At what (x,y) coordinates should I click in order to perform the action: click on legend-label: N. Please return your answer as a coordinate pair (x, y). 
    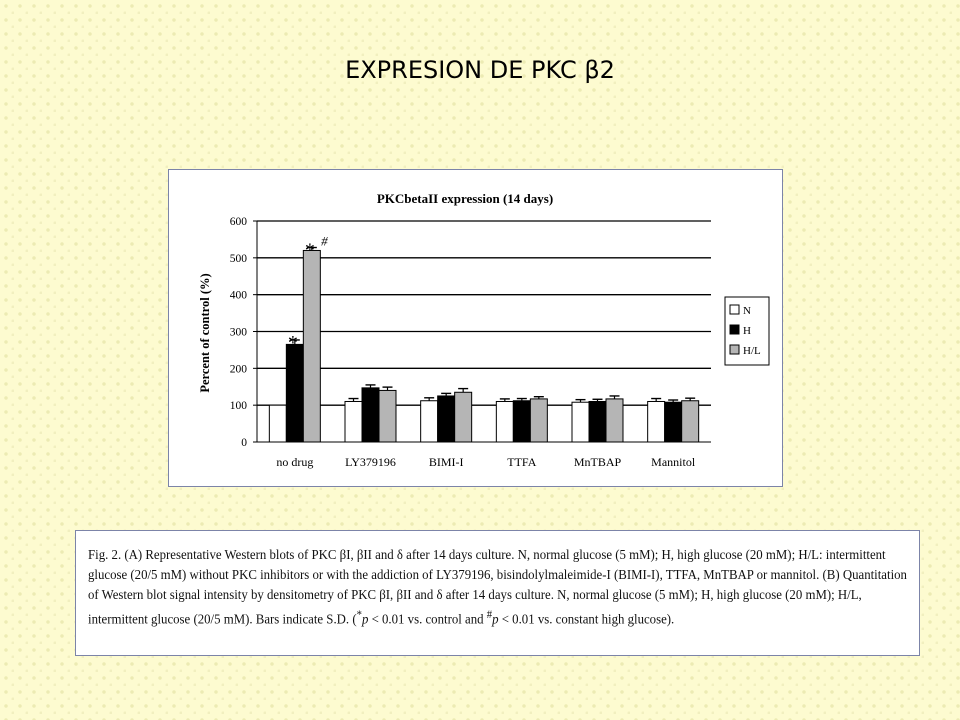
    Looking at the image, I should click on (747, 311).